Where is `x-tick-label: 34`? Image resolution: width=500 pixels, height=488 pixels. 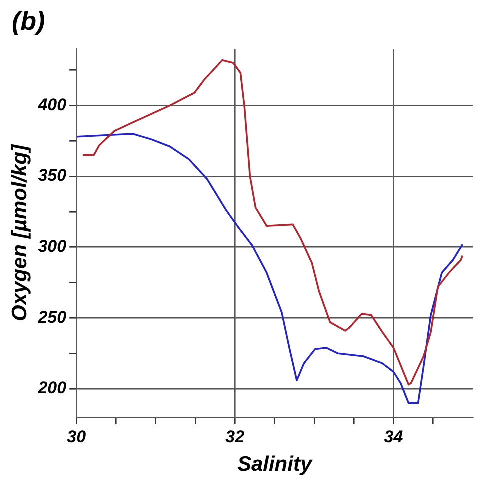 x-tick-label: 34 is located at coordinates (394, 436).